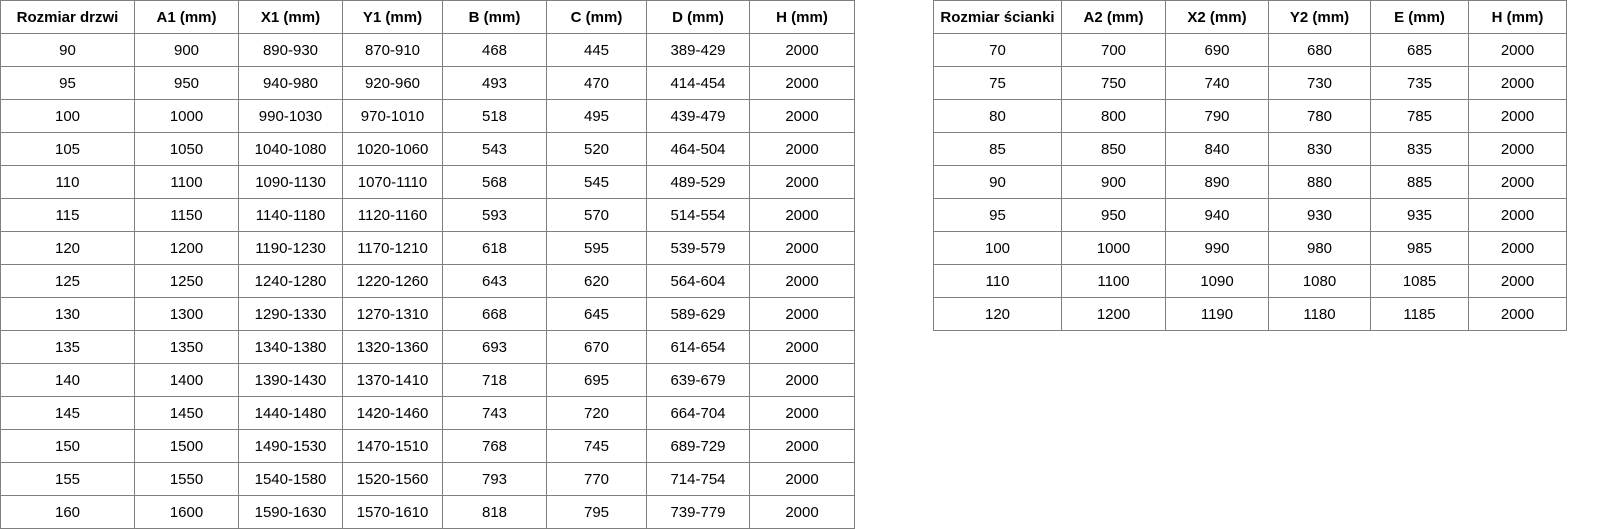 This screenshot has height=529, width=1600. Describe the element at coordinates (997, 182) in the screenshot. I see `walls-table-cell: 90` at that location.